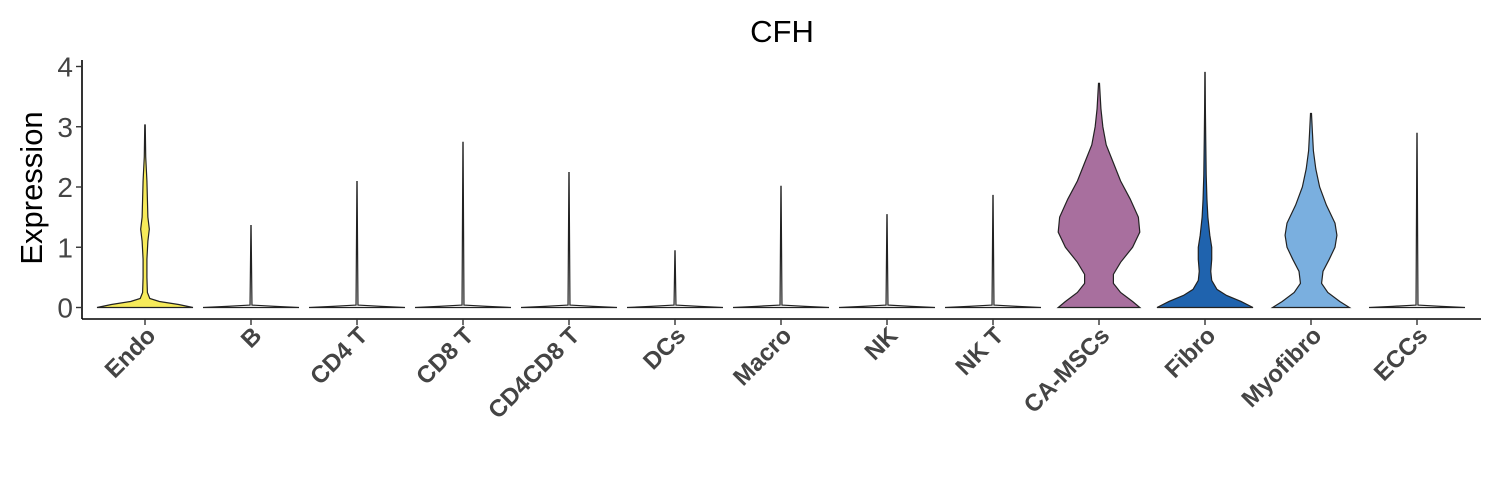  What do you see at coordinates (357, 244) in the screenshot?
I see `violin-cd4-t` at bounding box center [357, 244].